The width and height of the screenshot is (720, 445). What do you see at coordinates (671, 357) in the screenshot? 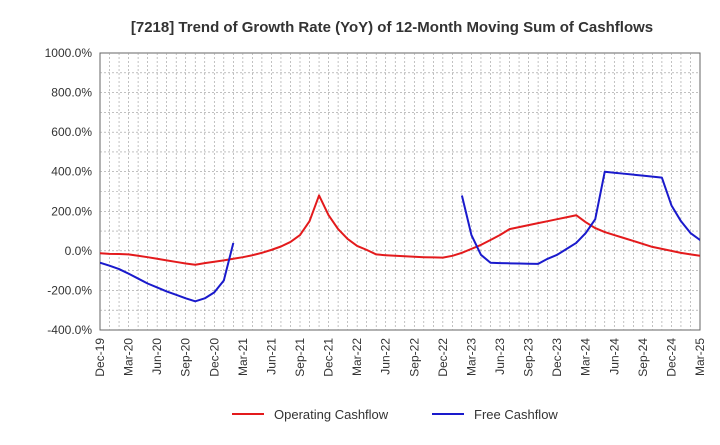
I see `x-tick-label: Dec-24` at bounding box center [671, 357].